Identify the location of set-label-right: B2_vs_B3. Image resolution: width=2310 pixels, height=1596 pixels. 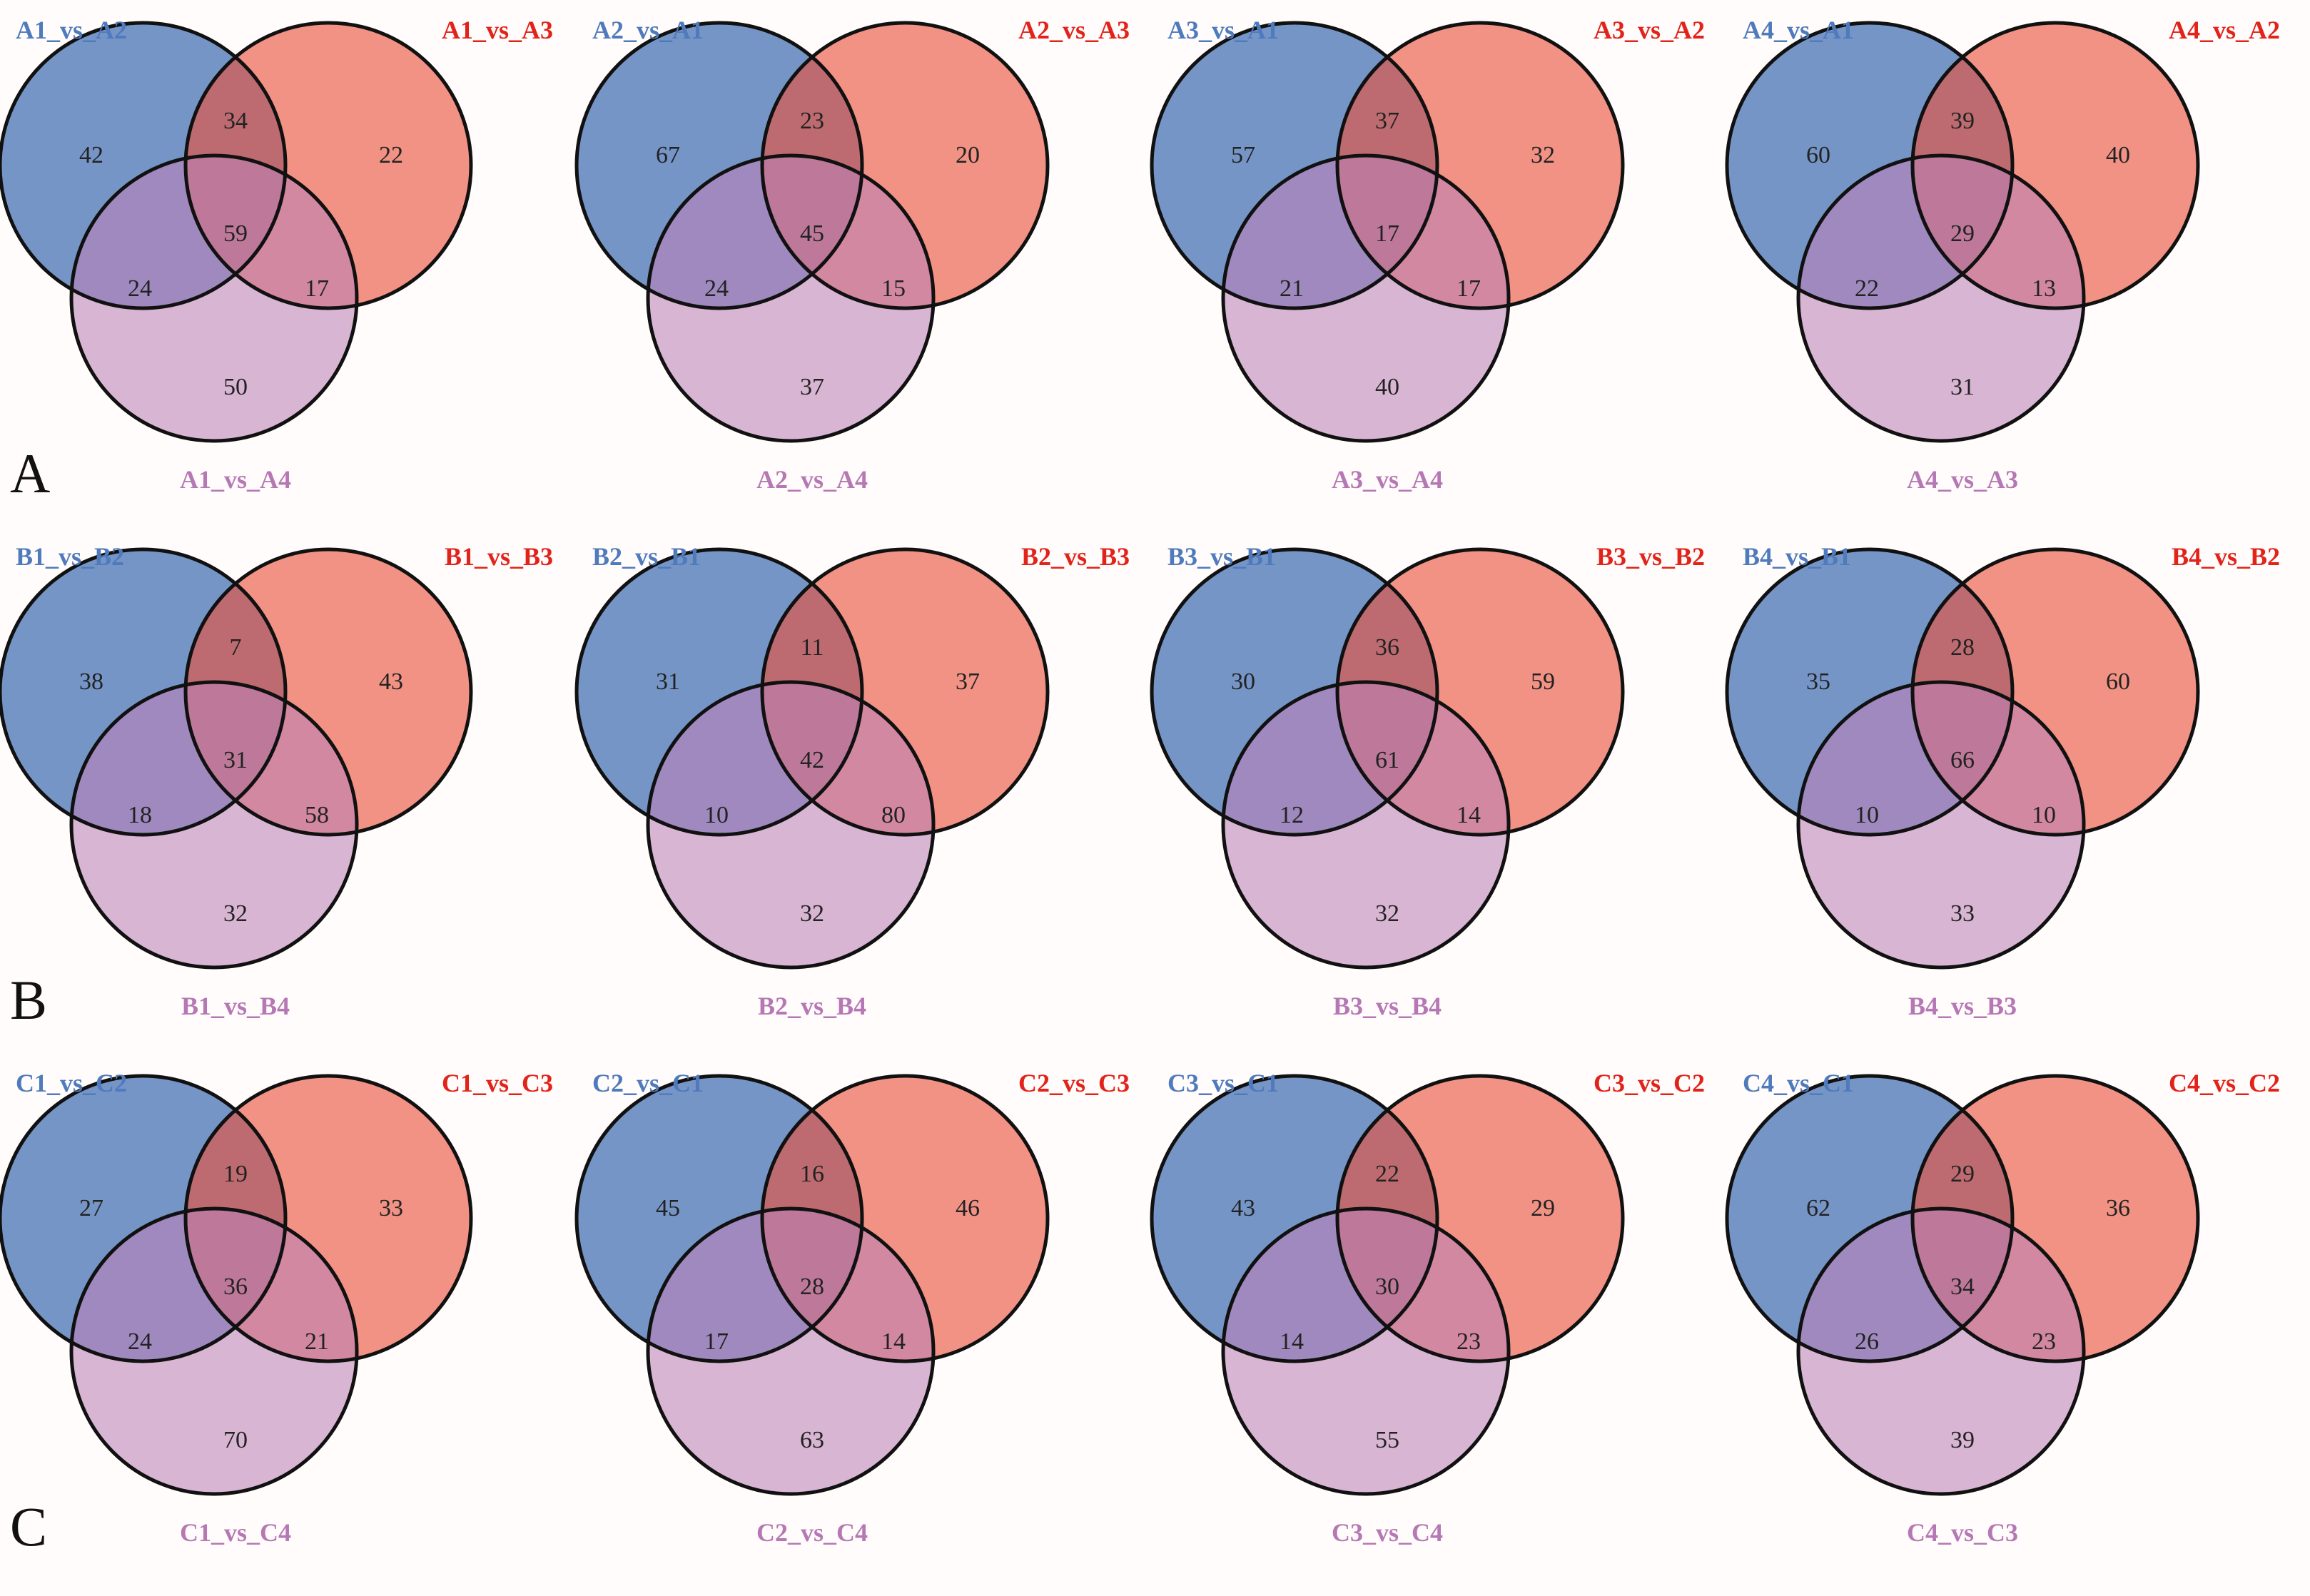
(1075, 556).